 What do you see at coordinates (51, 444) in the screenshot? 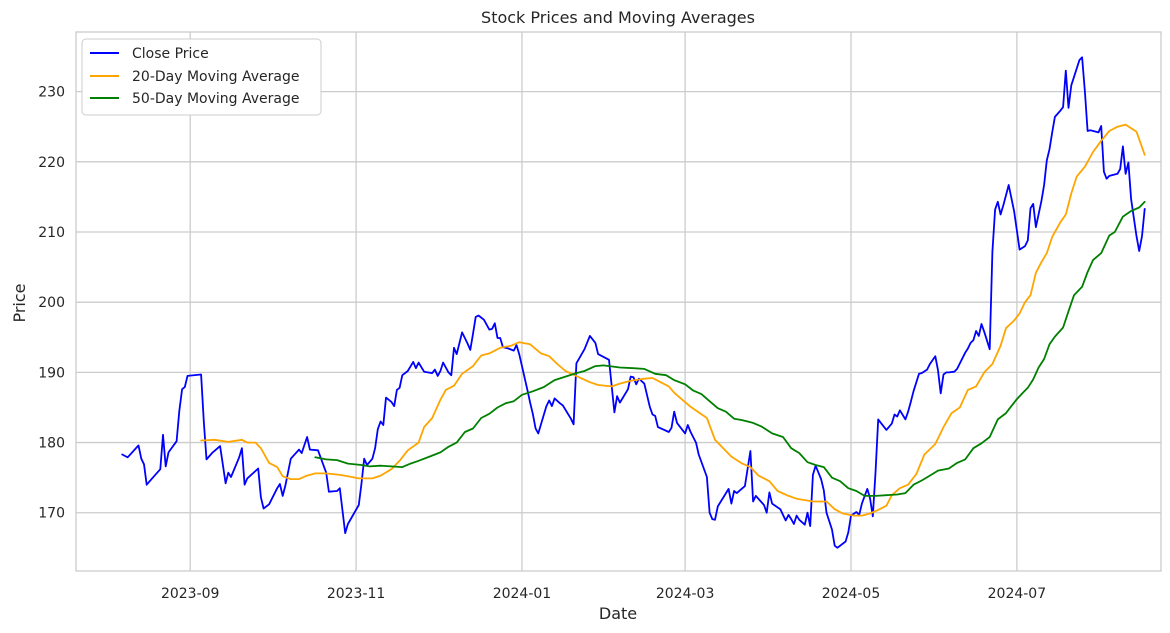
I see `y-tick-label: 180` at bounding box center [51, 444].